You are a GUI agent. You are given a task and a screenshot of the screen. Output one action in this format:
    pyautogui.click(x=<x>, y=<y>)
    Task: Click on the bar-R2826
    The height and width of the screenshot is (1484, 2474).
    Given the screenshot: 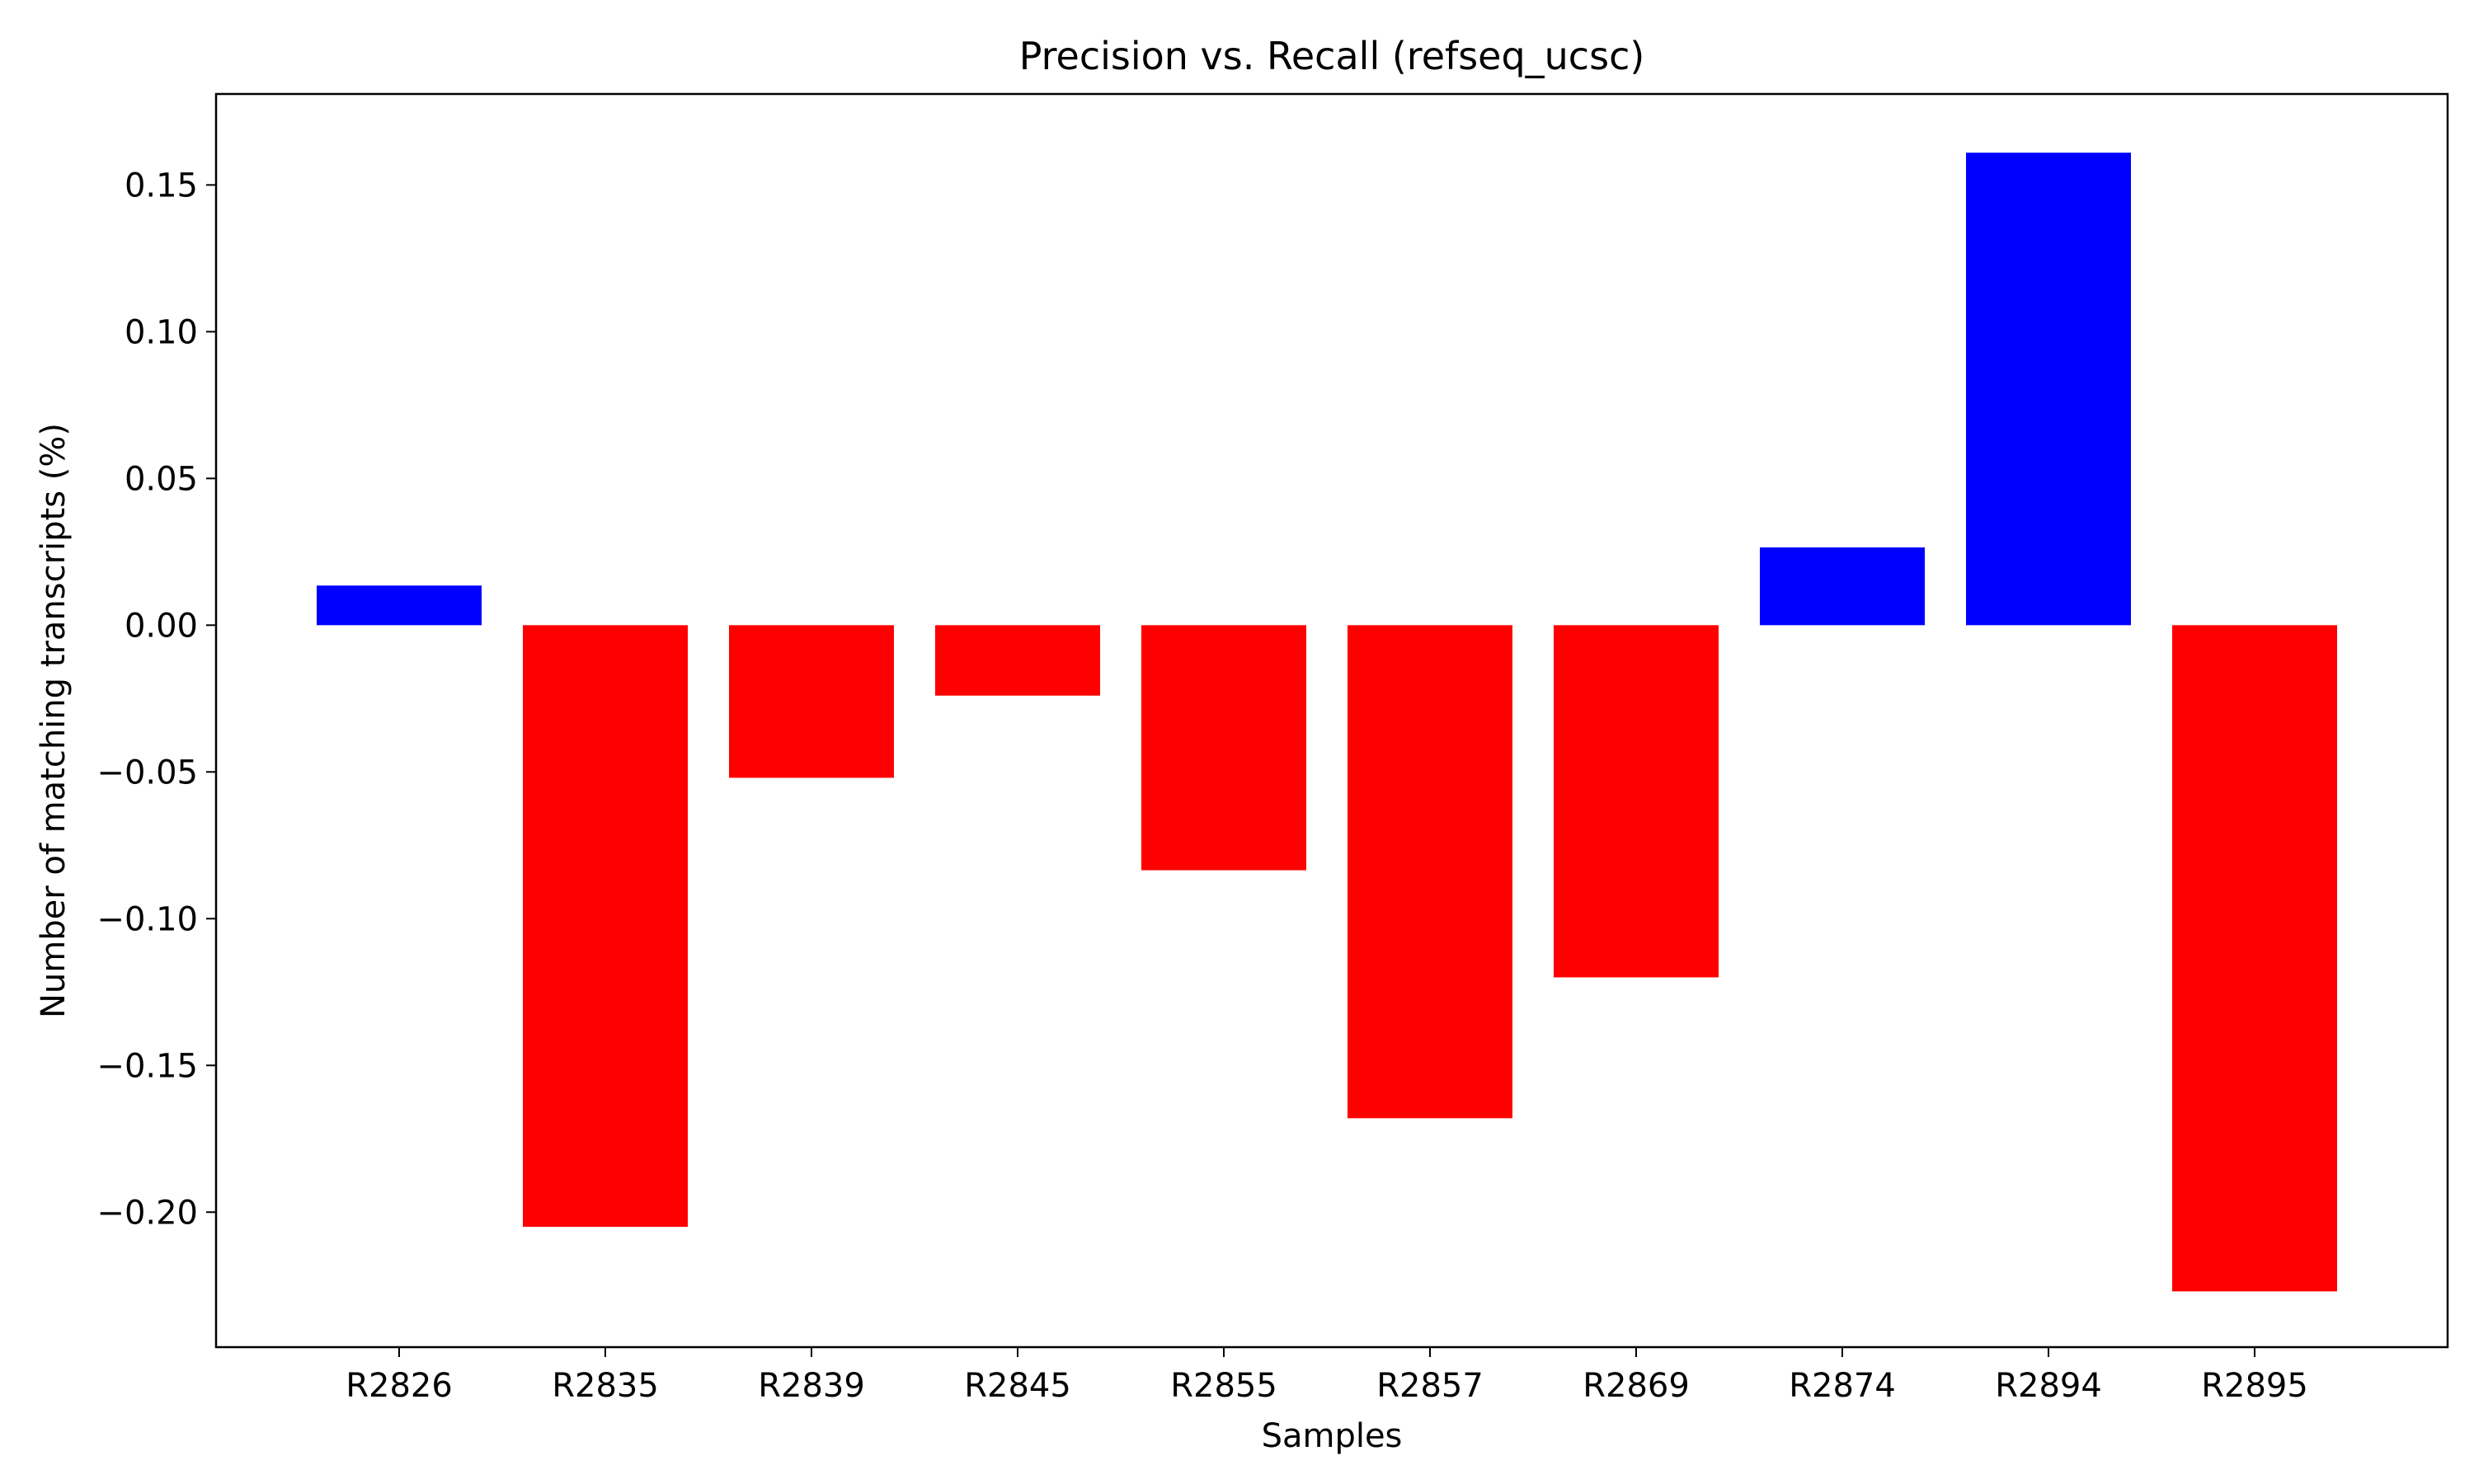 What is the action you would take?
    pyautogui.click(x=399, y=605)
    